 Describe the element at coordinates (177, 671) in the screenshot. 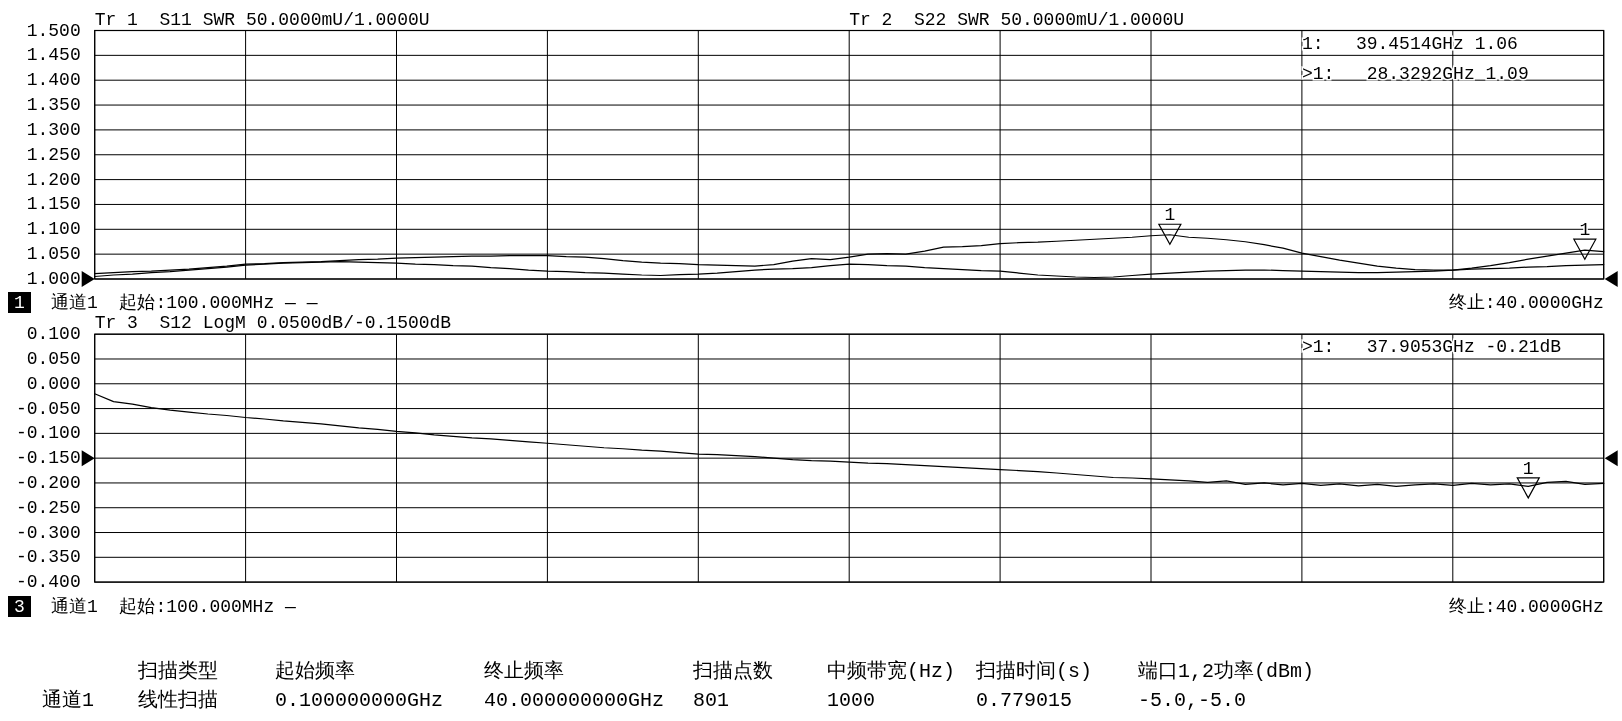

I see `text: 扫描类型` at that location.